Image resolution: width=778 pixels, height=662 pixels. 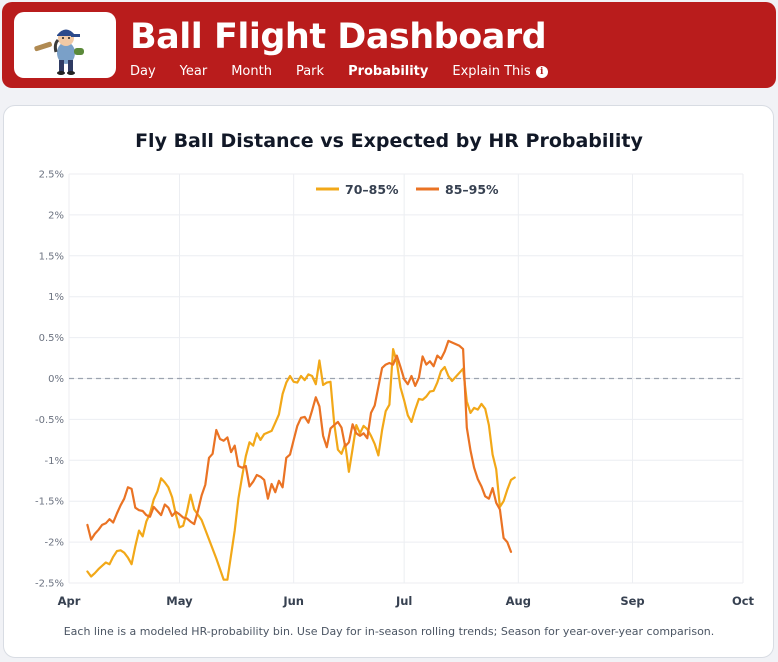 What do you see at coordinates (491, 71) in the screenshot?
I see `nav-explain-label: Explain This` at bounding box center [491, 71].